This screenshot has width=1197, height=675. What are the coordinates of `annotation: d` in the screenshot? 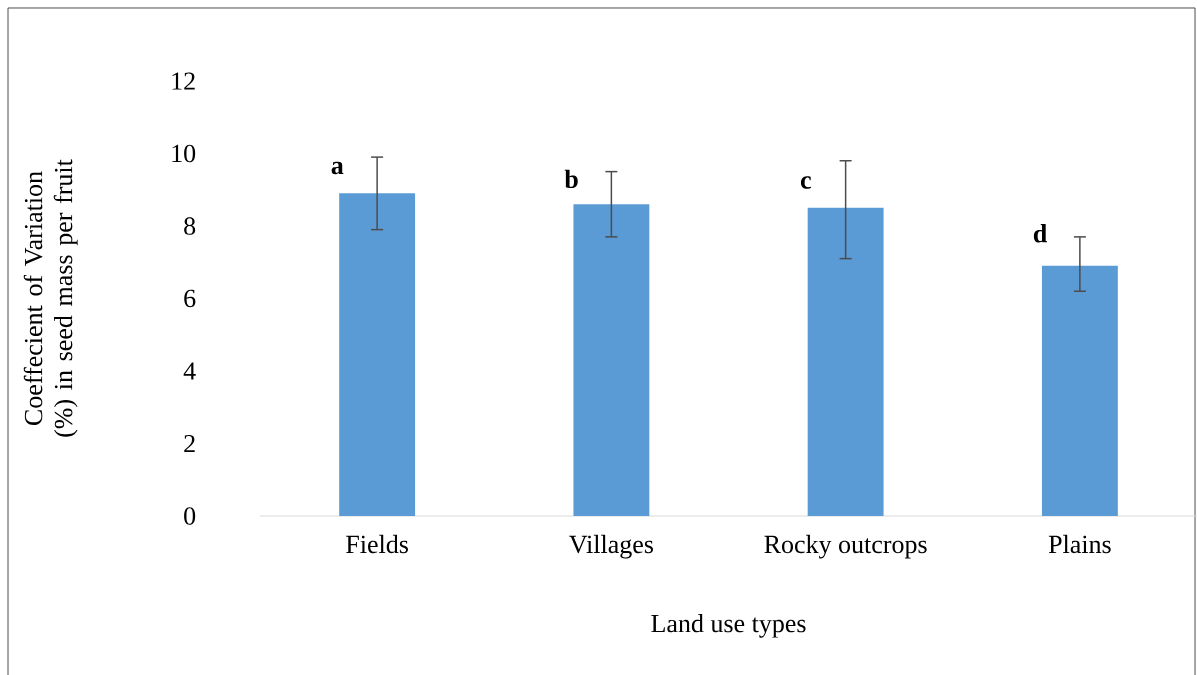 It's located at (1040, 233).